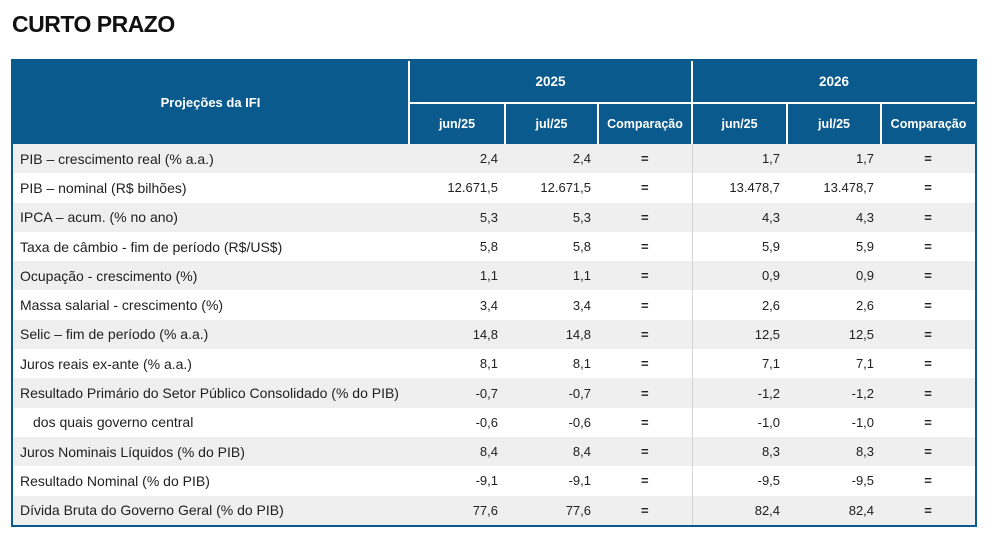  I want to click on header-year-2026: 2026, so click(833, 82).